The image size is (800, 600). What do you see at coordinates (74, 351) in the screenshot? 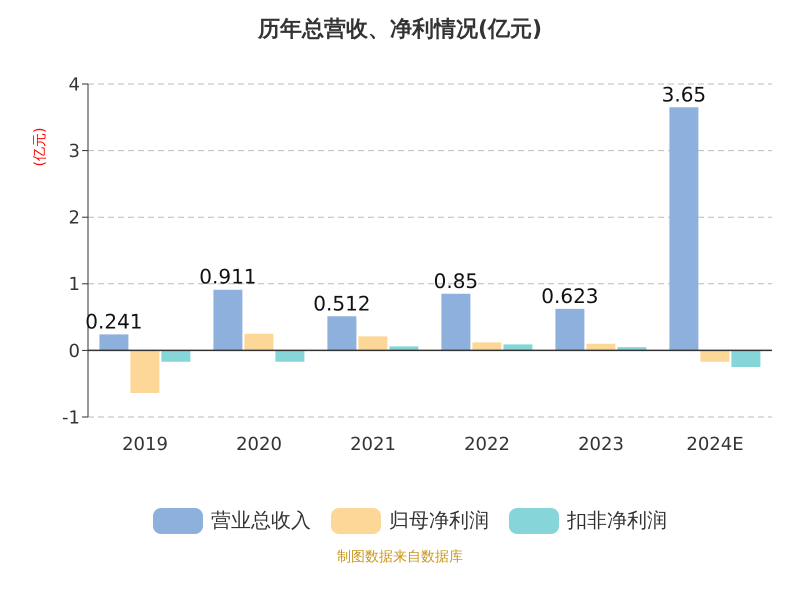
I see `y-tick-label: 0` at bounding box center [74, 351].